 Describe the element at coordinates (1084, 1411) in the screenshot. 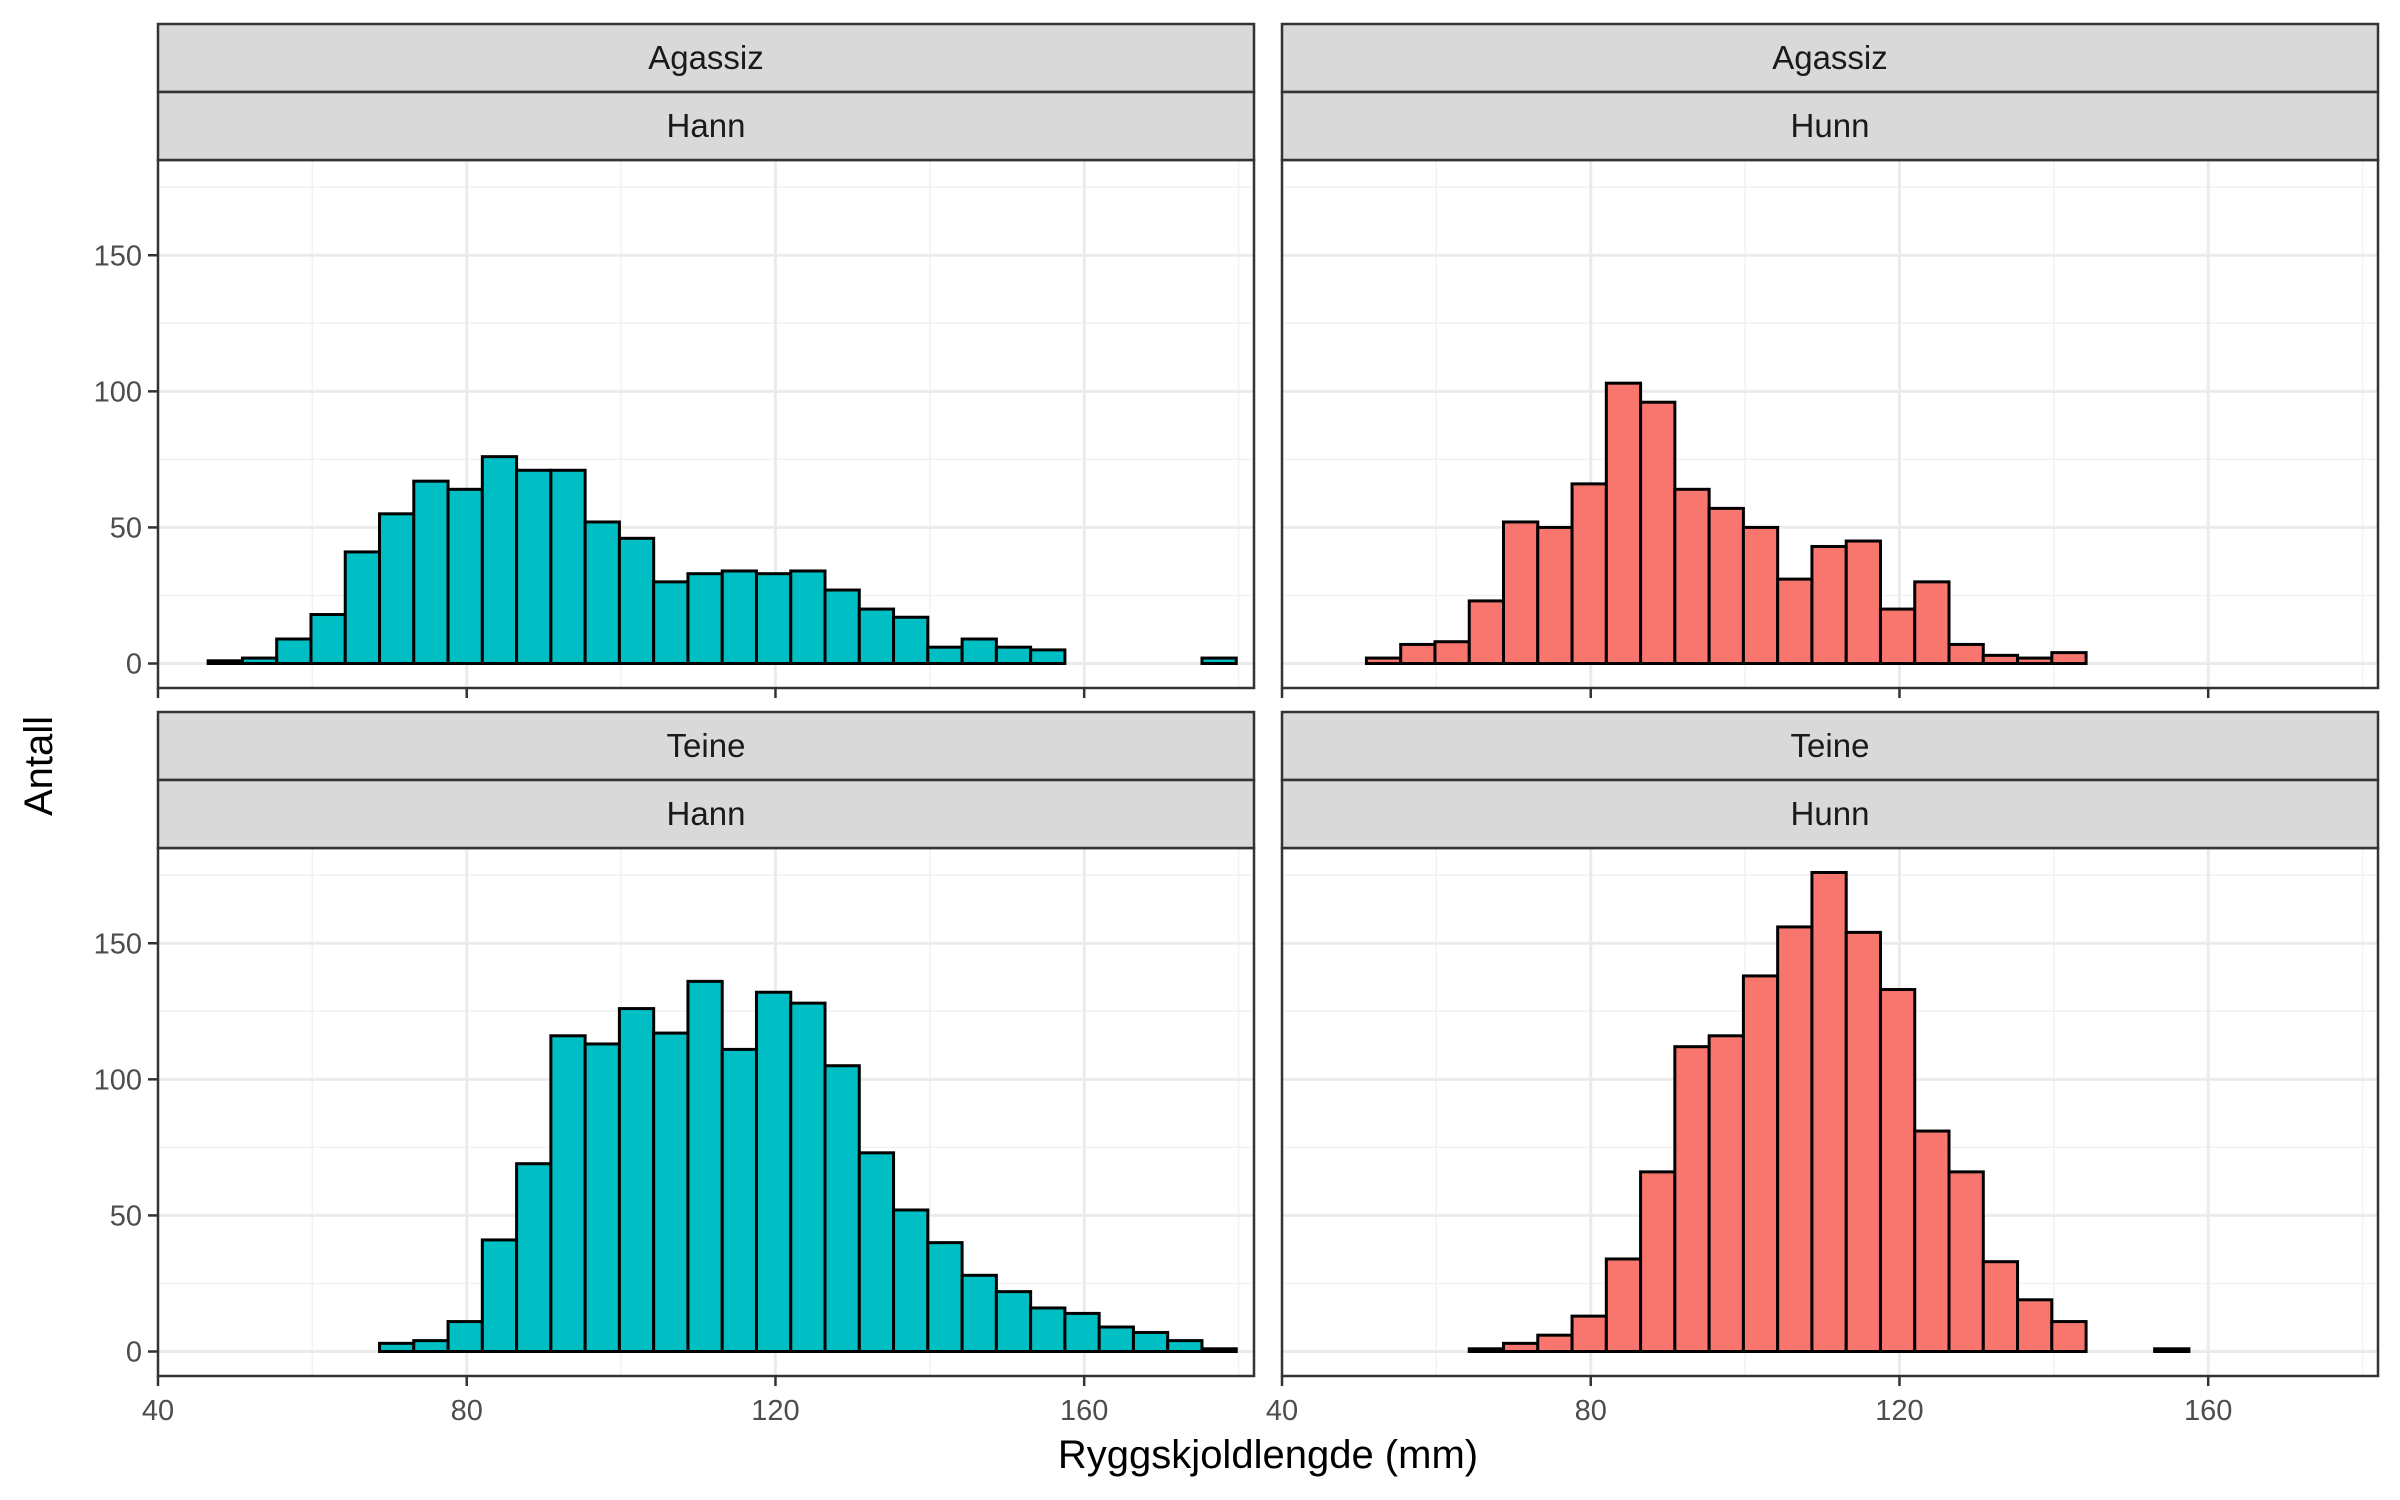

I see `x-tick-label: 160` at that location.